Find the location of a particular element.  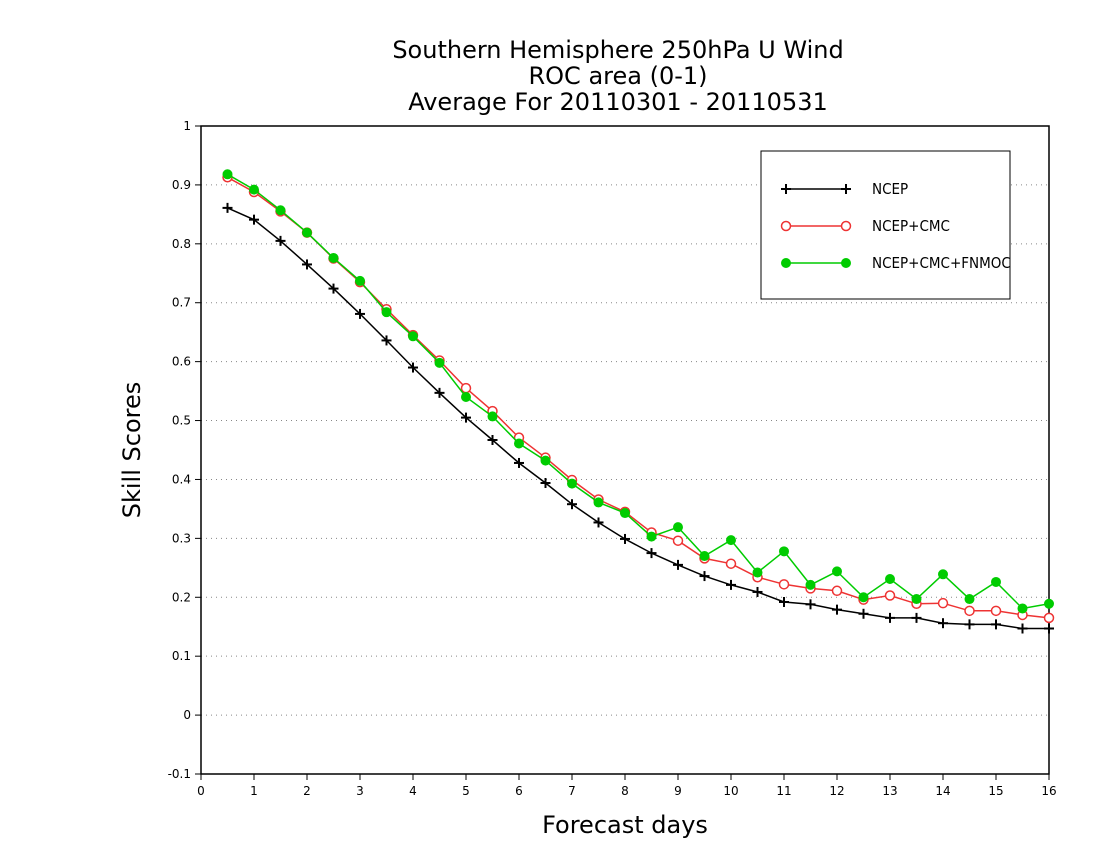

x-tick-label: 2 is located at coordinates (307, 791).